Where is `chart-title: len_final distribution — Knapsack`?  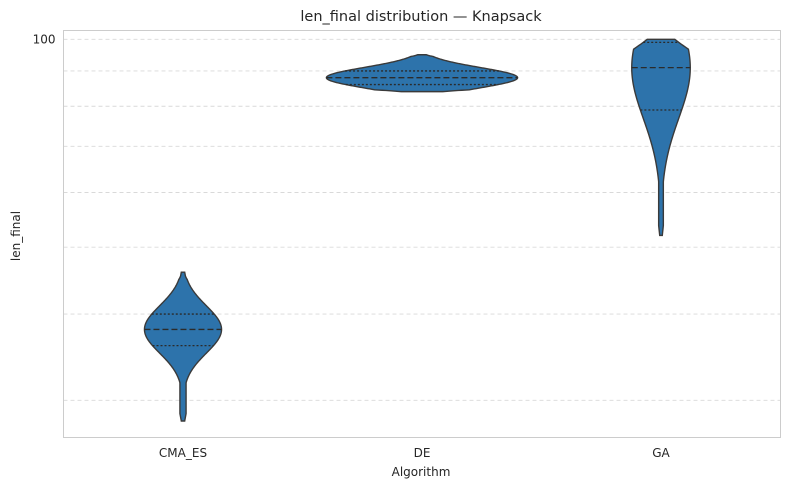
chart-title: len_final distribution — Knapsack is located at coordinates (421, 17).